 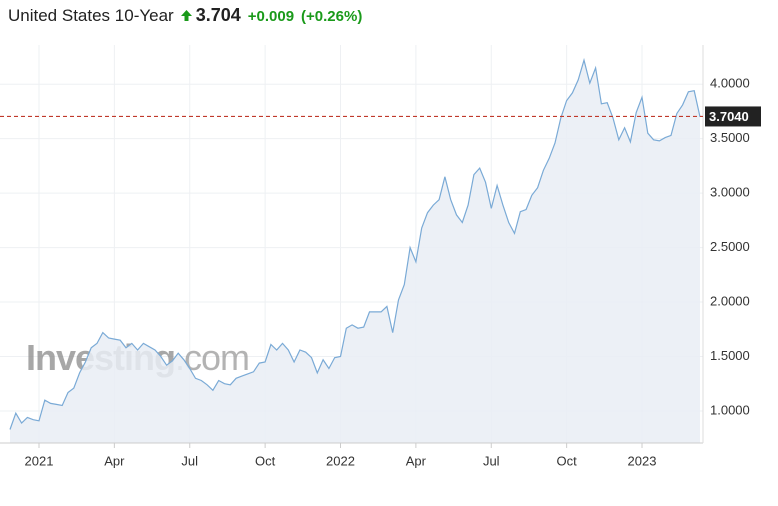 I want to click on x-tick-label: 2021, so click(x=39, y=460).